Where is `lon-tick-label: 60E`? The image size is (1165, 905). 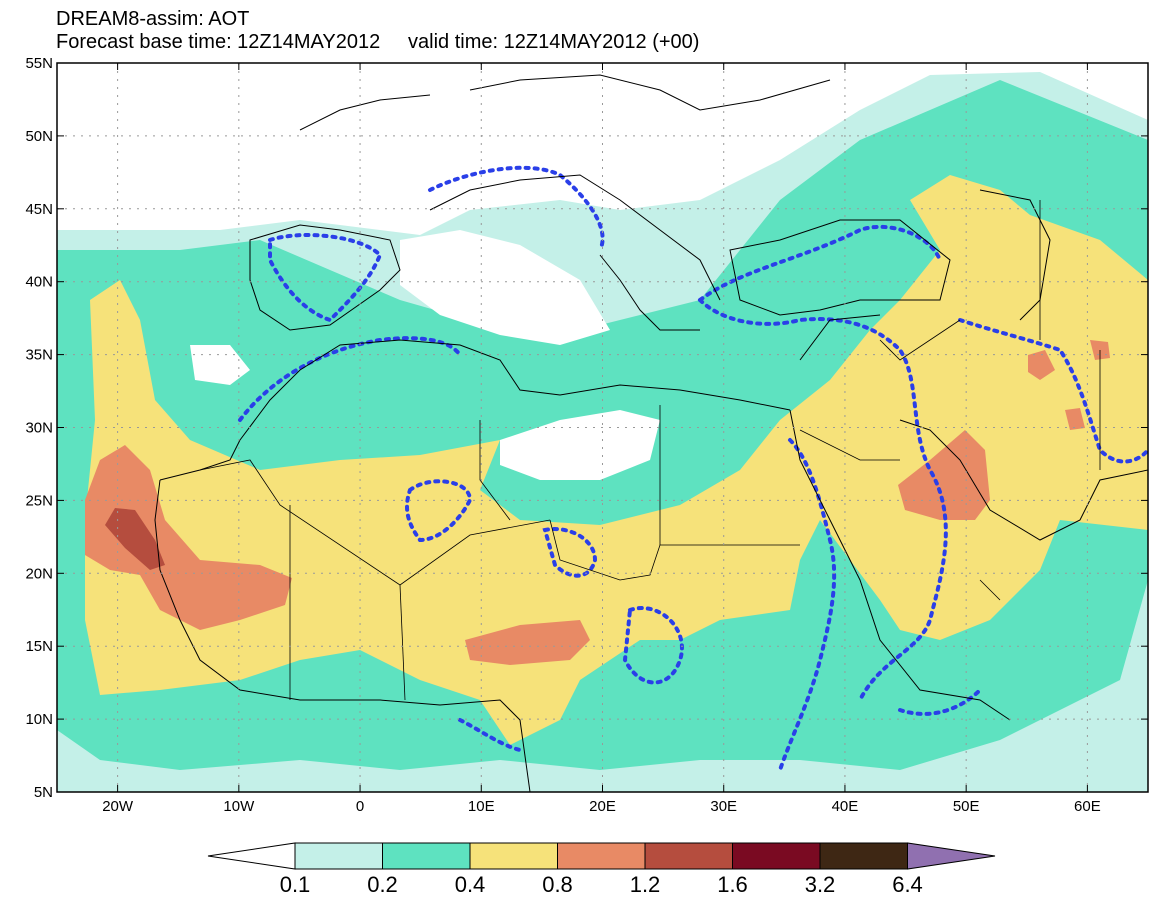 lon-tick-label: 60E is located at coordinates (1087, 806).